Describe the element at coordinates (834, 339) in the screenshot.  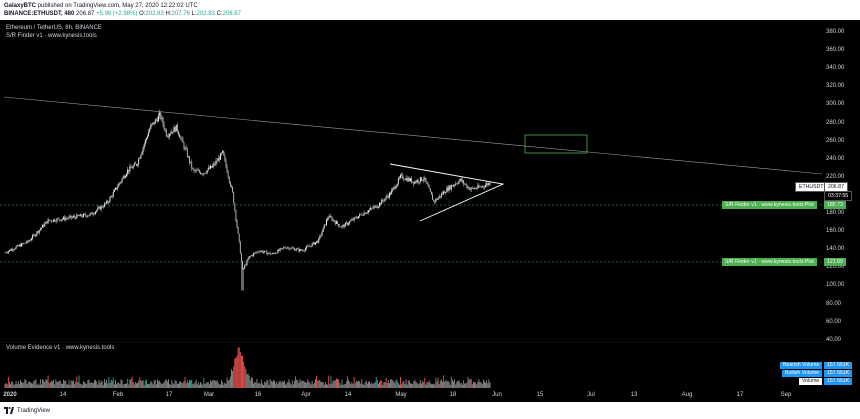
I see `price-tick: 40.00` at that location.